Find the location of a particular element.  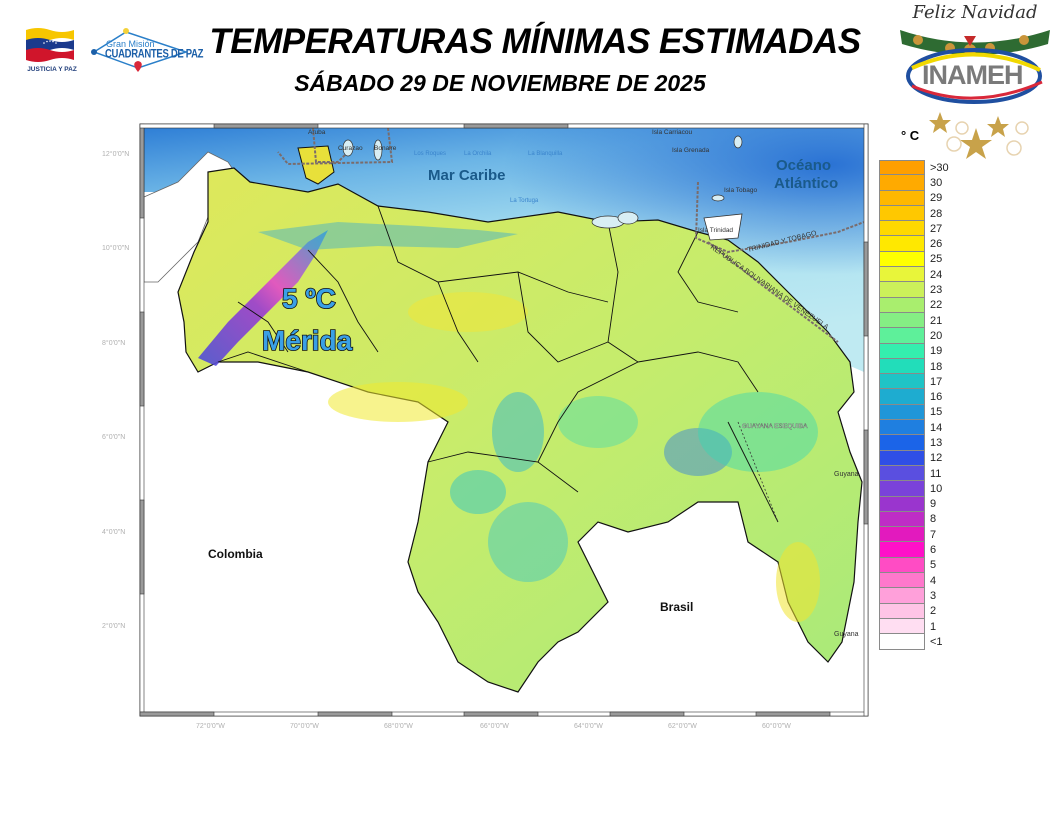

los-roques-label: Los Roques is located at coordinates (430, 154).